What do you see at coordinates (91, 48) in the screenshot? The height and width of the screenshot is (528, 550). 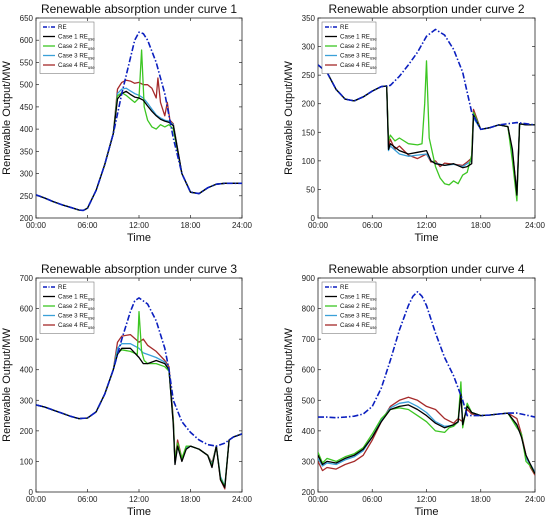 I see `chart1-legend-sub-case2: use` at bounding box center [91, 48].